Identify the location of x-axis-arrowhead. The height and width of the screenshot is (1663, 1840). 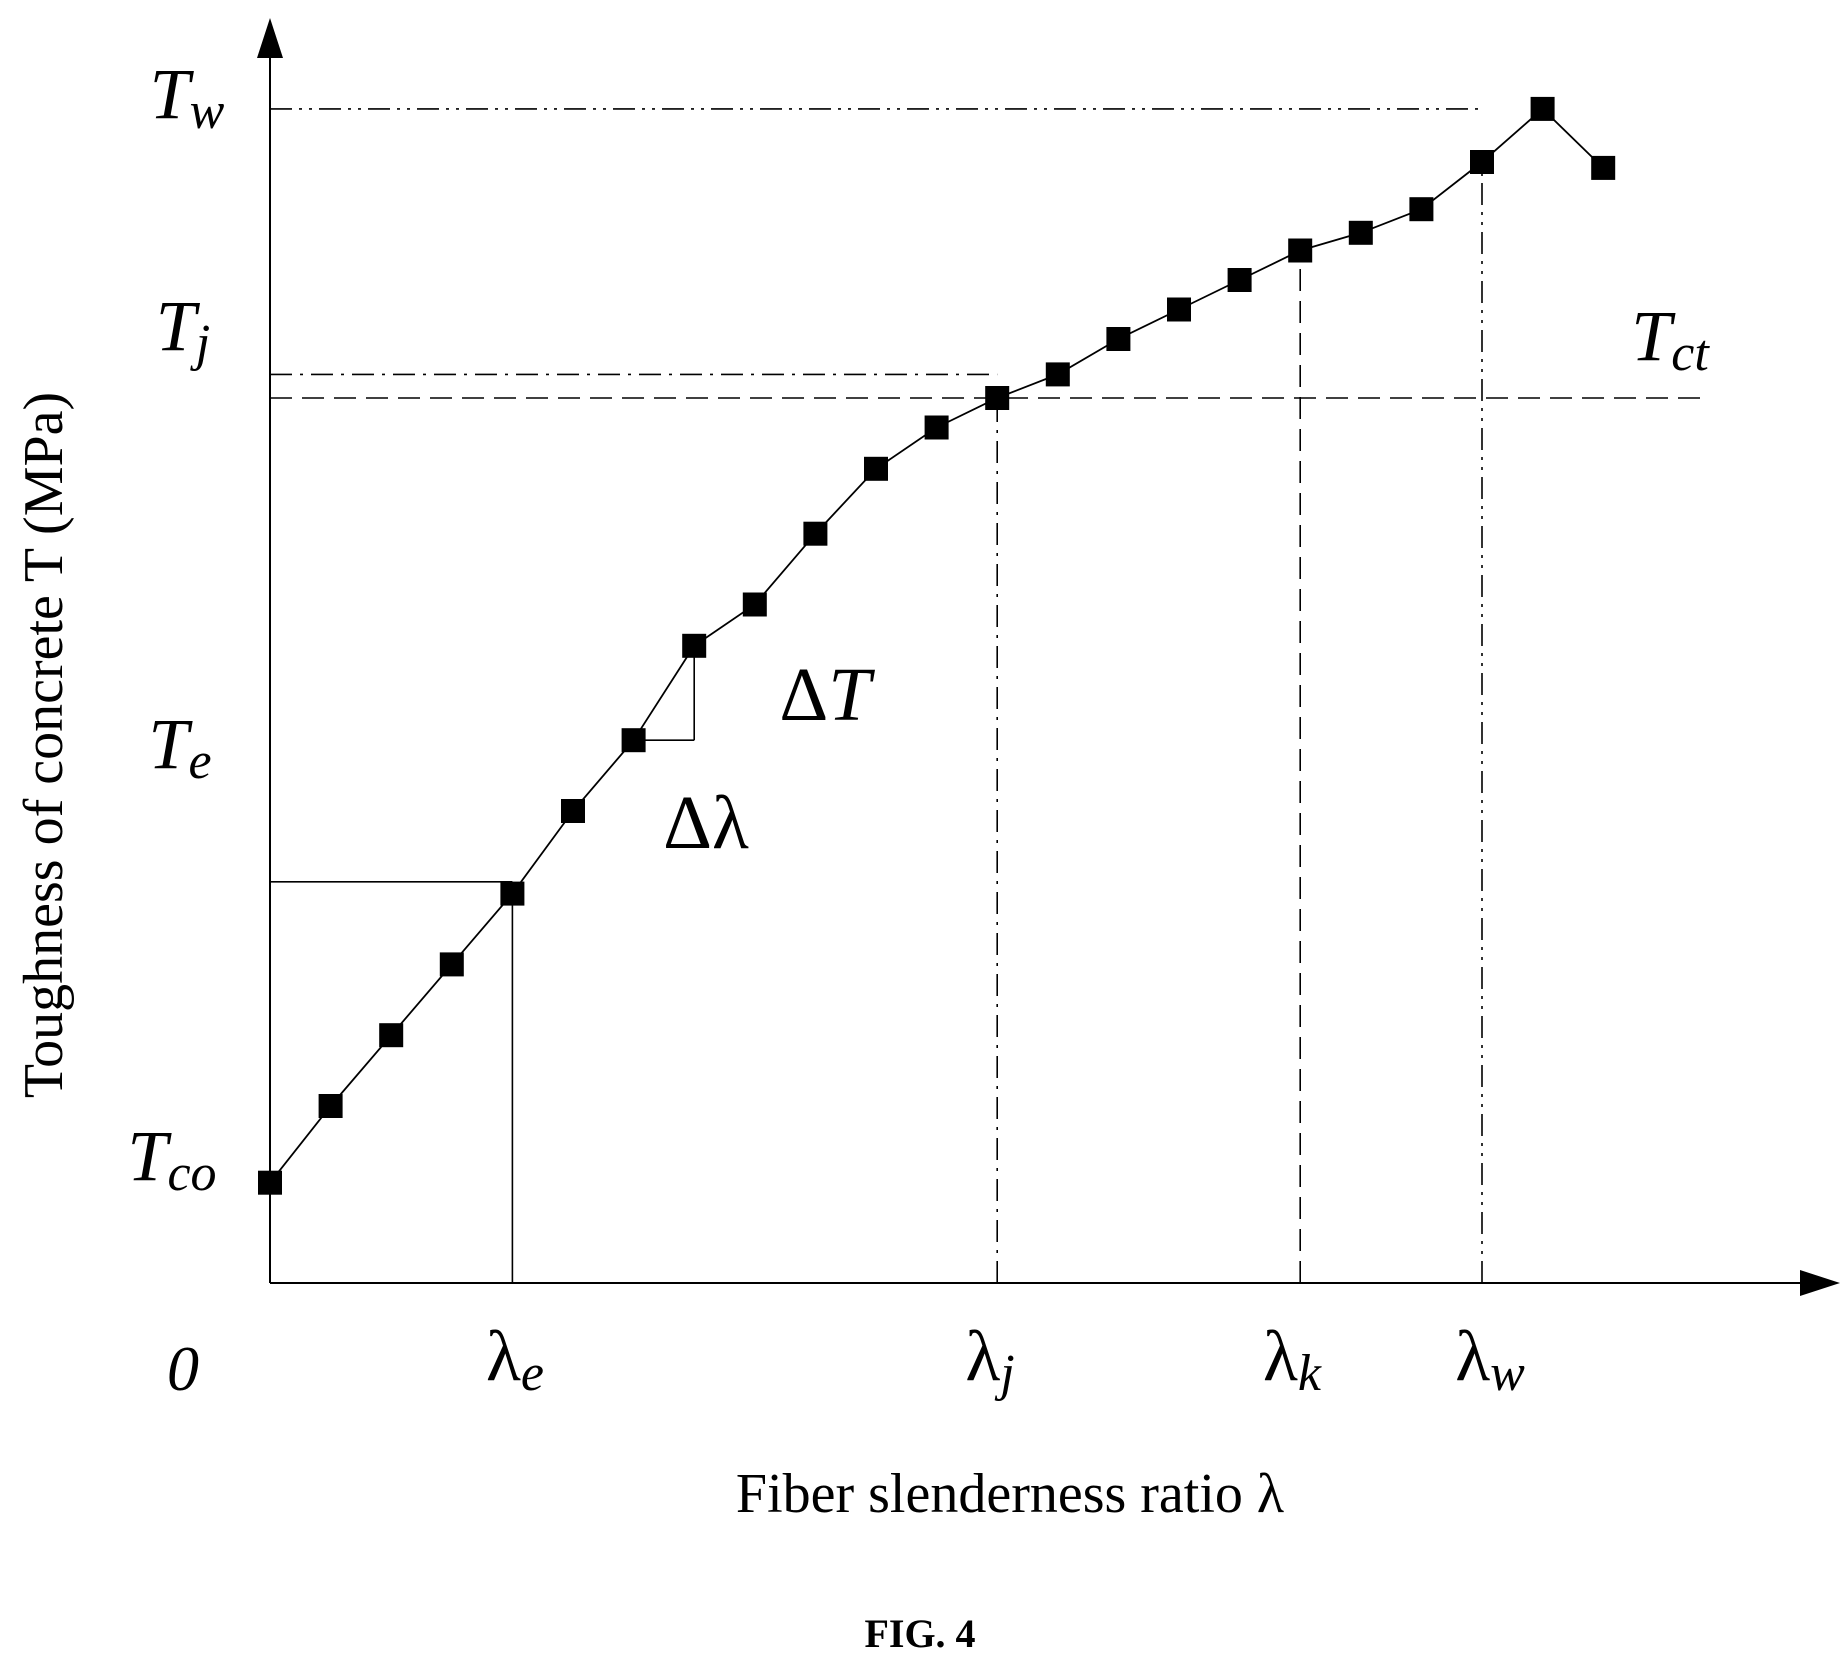
(1820, 1283).